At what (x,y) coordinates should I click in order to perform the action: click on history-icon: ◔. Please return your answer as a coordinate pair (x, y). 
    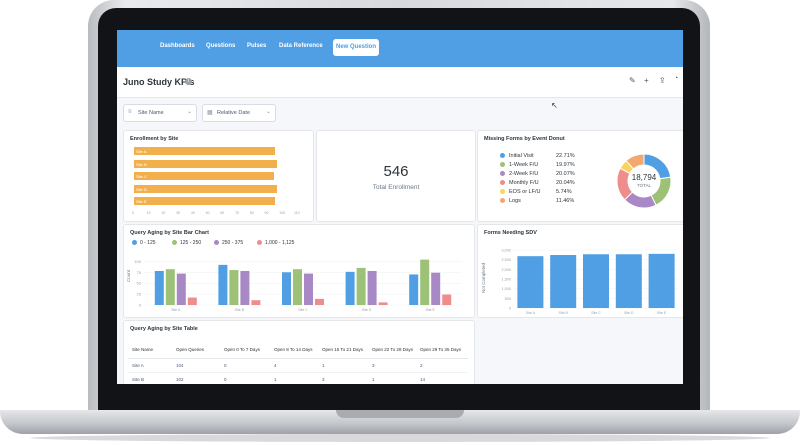
    Looking at the image, I should click on (676, 78).